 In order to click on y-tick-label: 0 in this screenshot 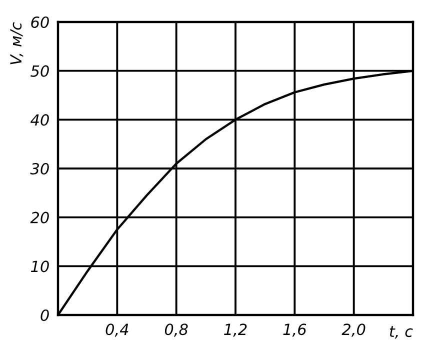, I will do `click(44, 315)`.